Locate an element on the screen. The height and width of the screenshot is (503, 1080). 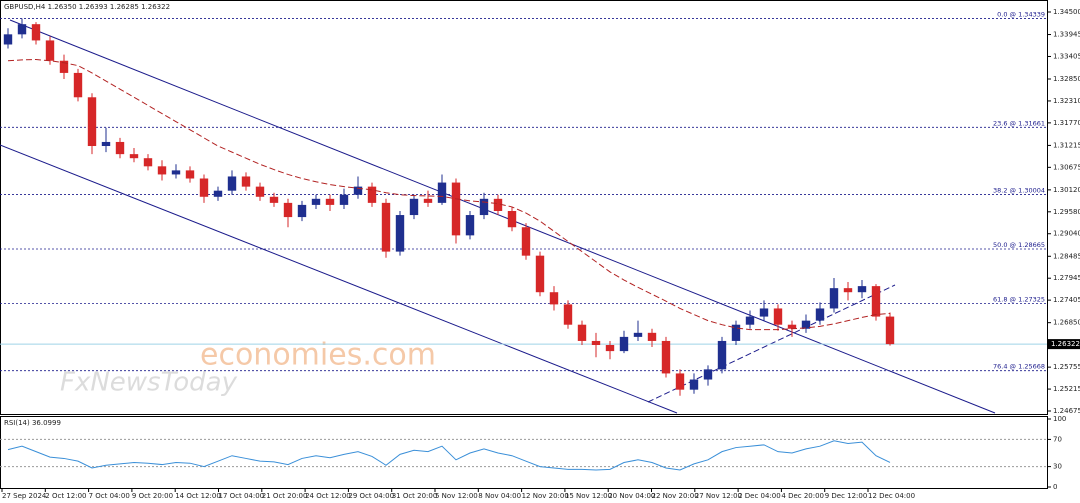
rsi-tick-label: 30 is located at coordinates (1057, 467).